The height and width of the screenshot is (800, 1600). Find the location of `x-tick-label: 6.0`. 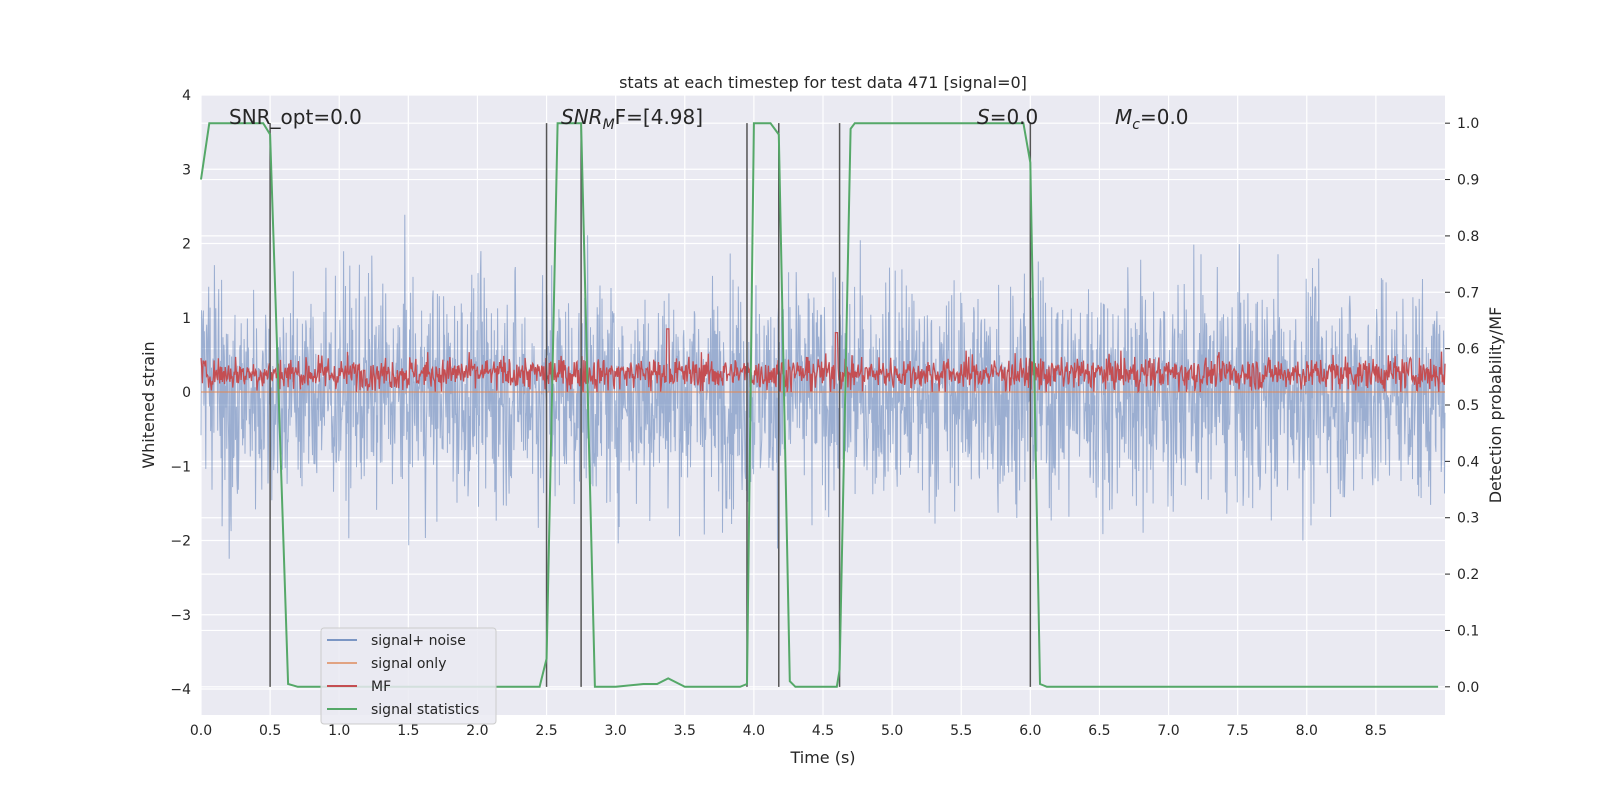

x-tick-label: 6.0 is located at coordinates (1030, 731).